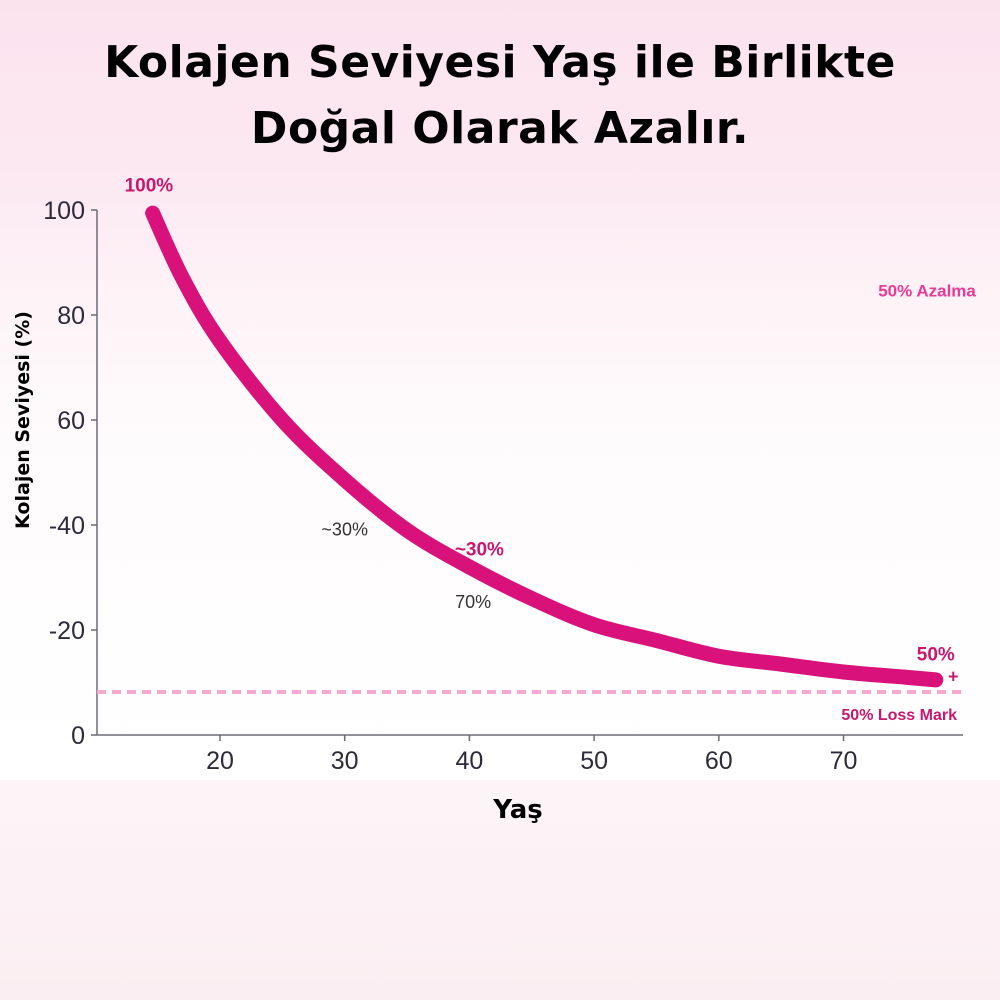  I want to click on x-tick-label: 50, so click(594, 761).